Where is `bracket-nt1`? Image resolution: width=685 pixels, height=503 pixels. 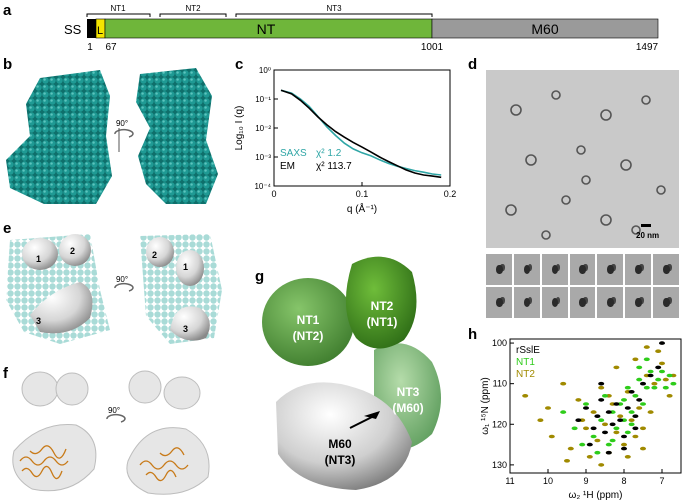
bracket-nt1 is located at coordinates (118, 15).